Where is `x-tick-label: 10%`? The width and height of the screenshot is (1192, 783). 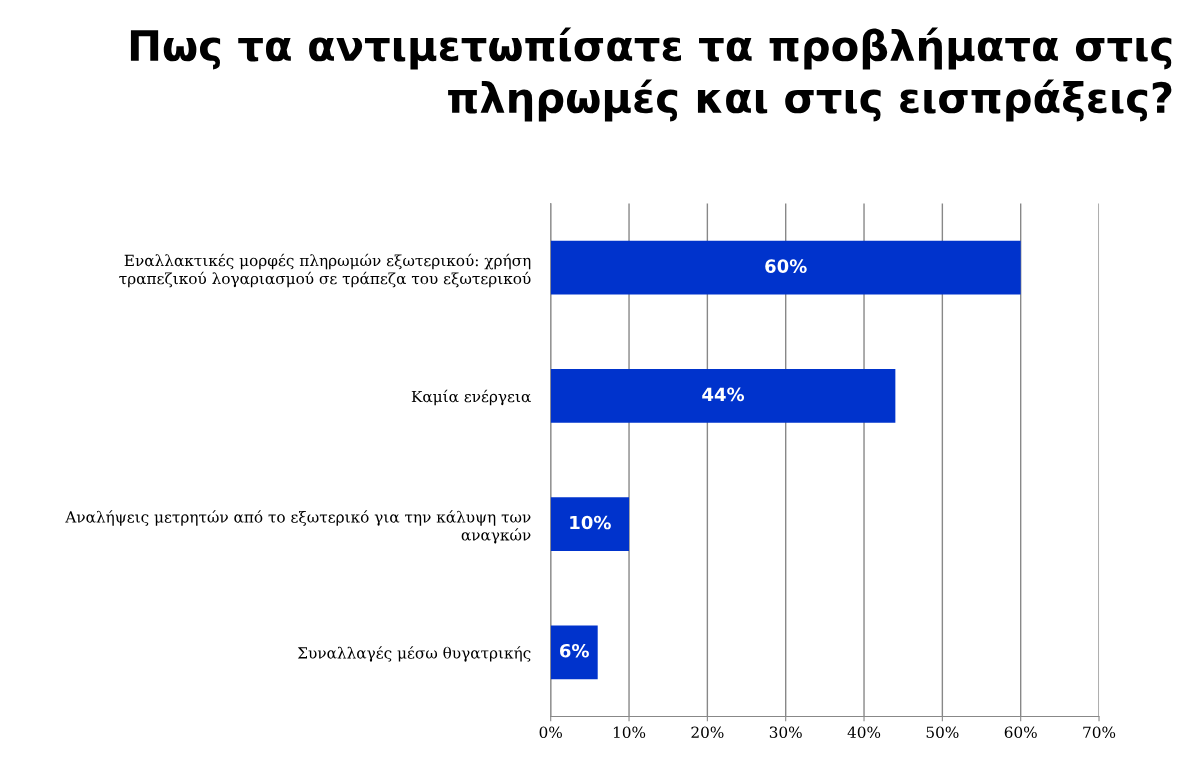 x-tick-label: 10% is located at coordinates (629, 732).